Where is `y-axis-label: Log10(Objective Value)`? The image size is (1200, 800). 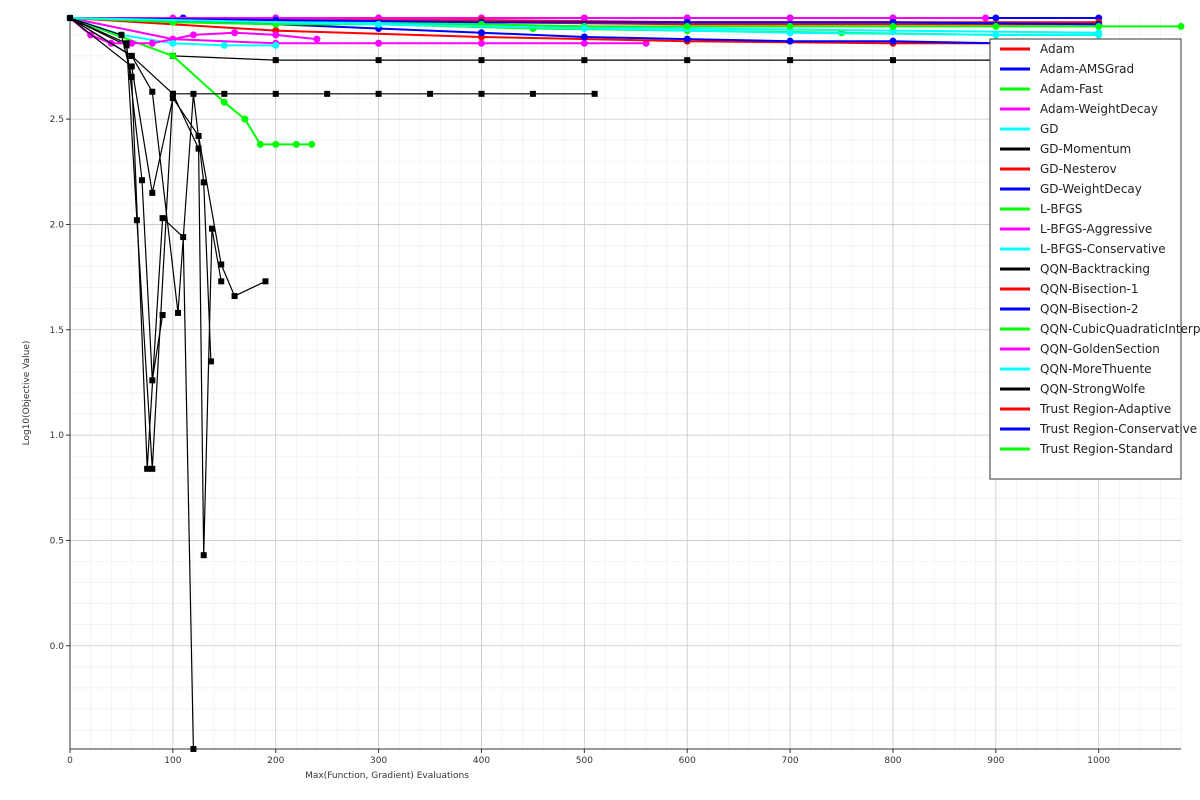
y-axis-label: Log10(Objective Value) is located at coordinates (27, 393).